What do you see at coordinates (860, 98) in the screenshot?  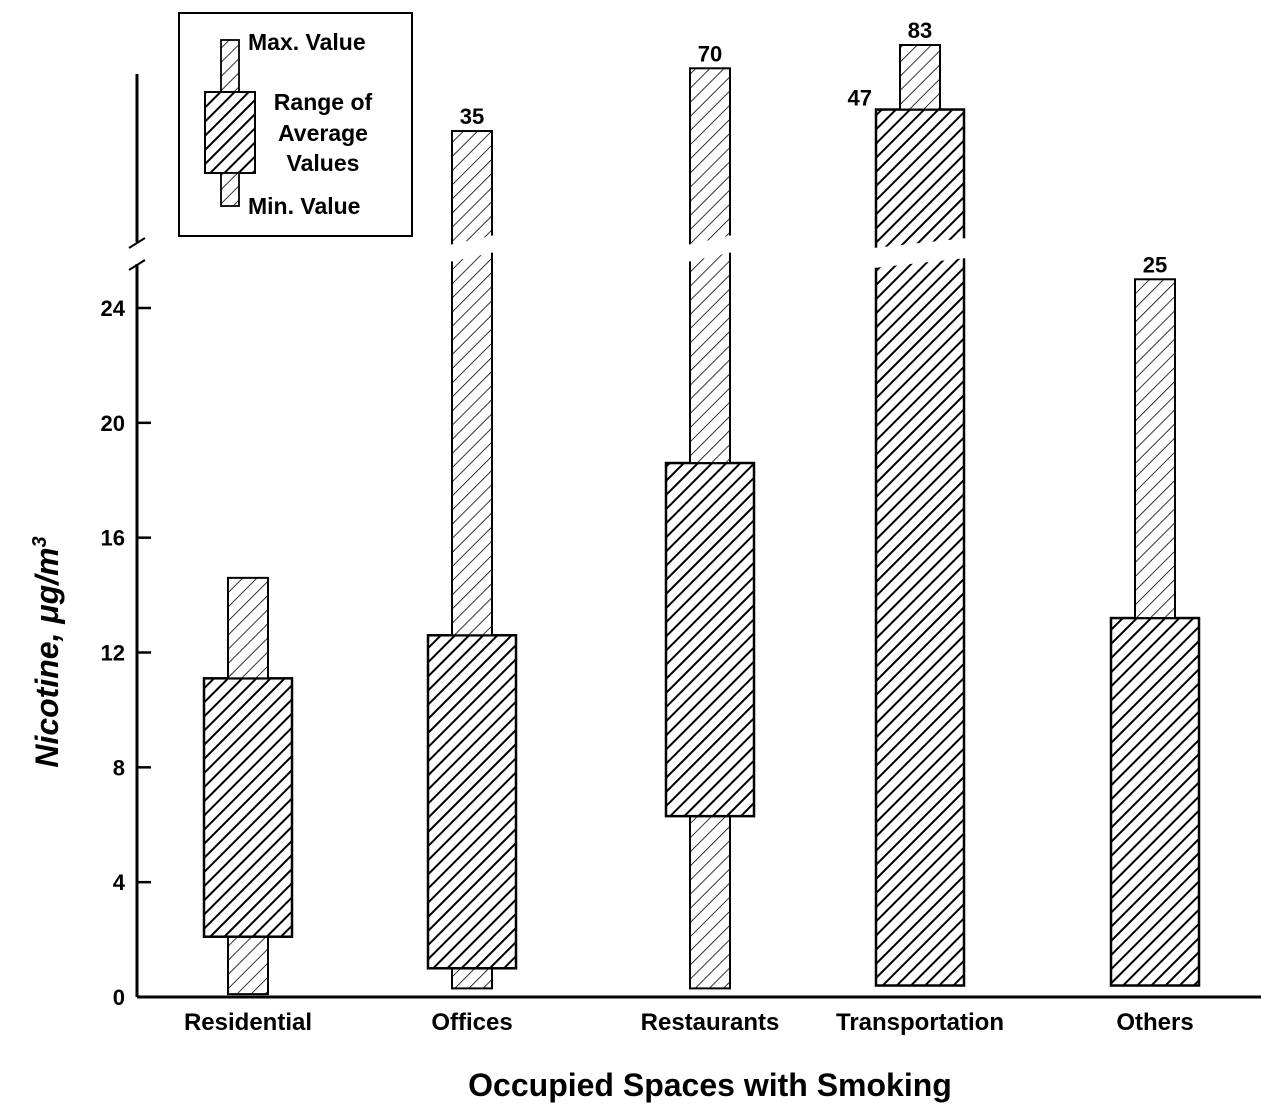 I see `avg-high-value-label: 47` at bounding box center [860, 98].